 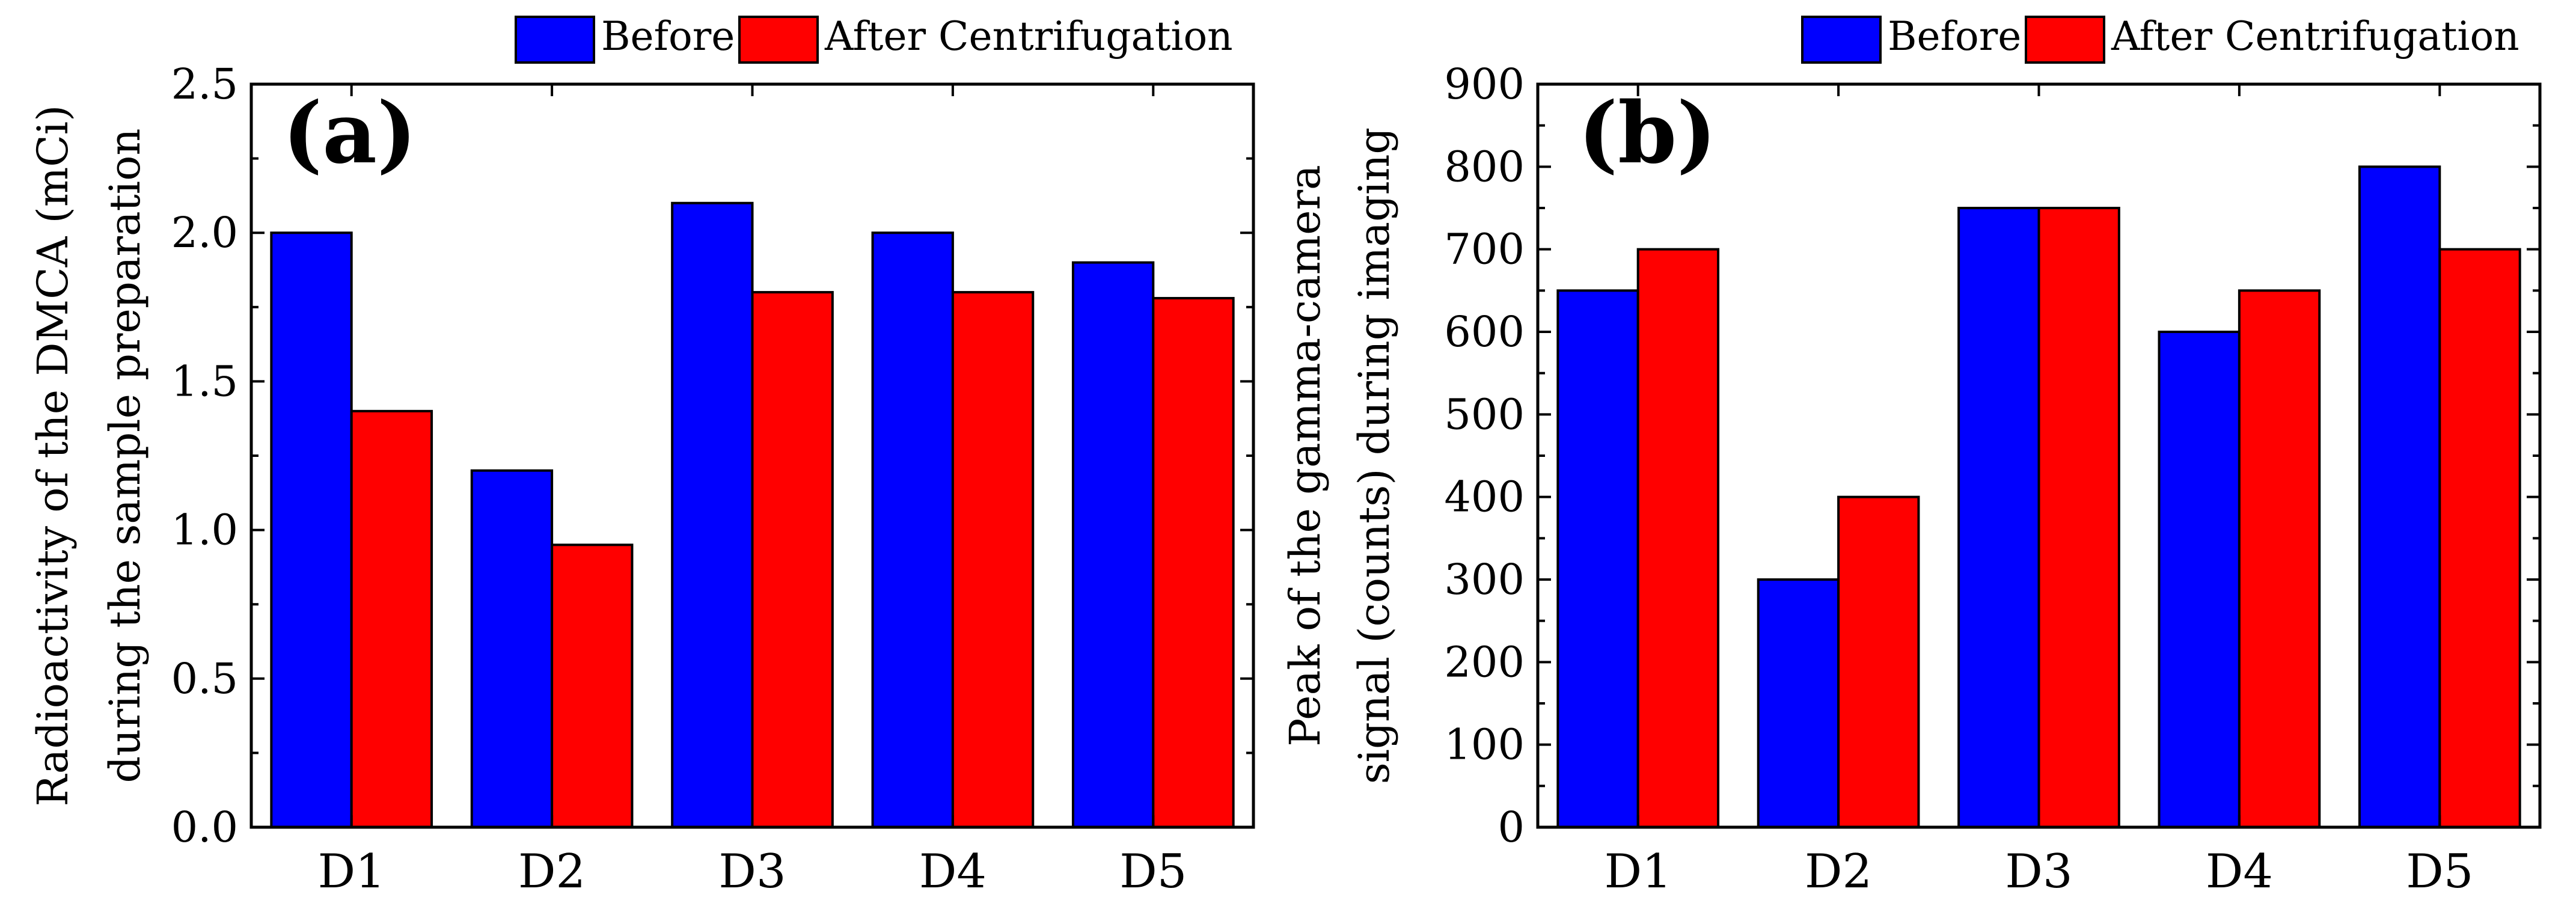 What do you see at coordinates (204, 828) in the screenshot?
I see `y-tick-label: 0.0` at bounding box center [204, 828].